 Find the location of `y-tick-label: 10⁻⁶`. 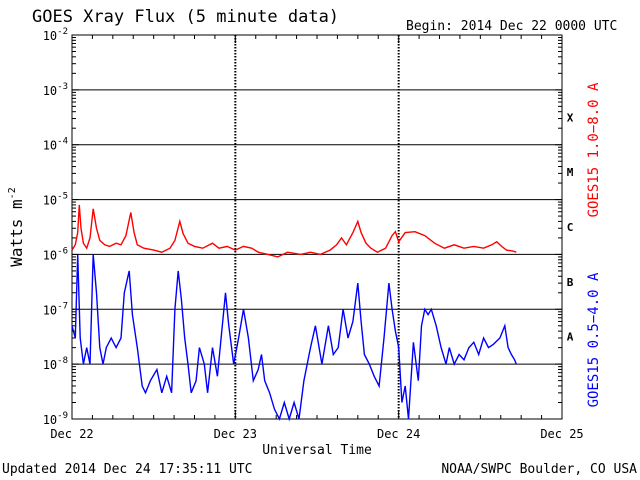

y-tick-label: 10⁻⁶ is located at coordinates (55, 254).